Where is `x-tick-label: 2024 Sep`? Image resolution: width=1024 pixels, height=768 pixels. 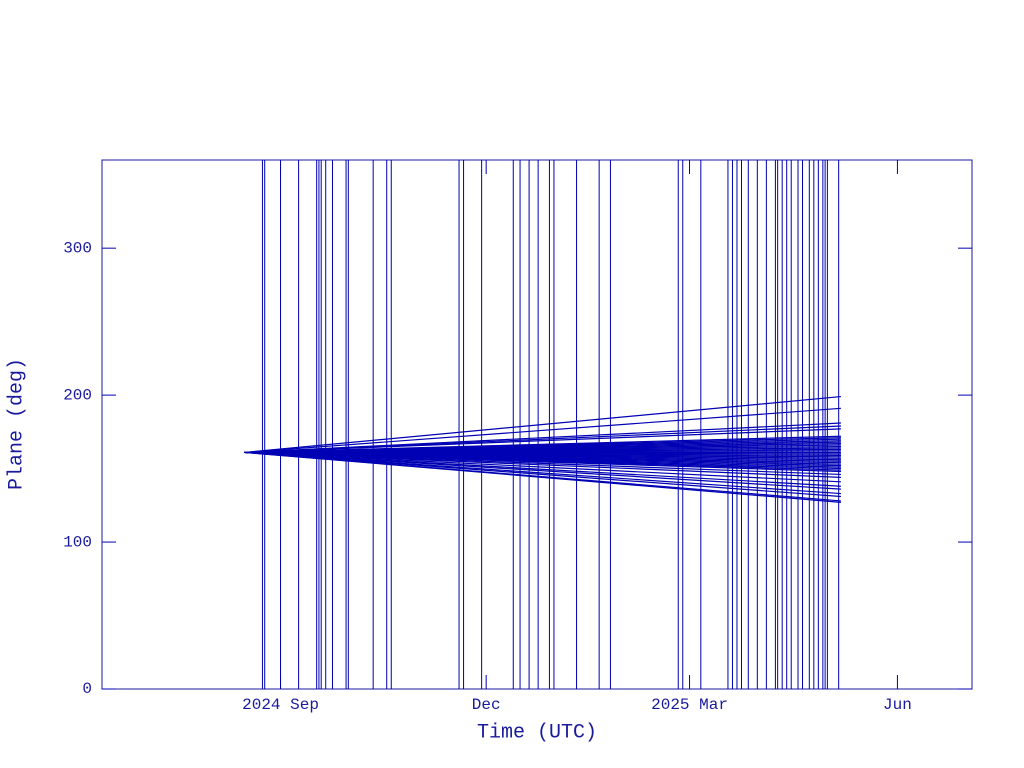 x-tick-label: 2024 Sep is located at coordinates (280, 705).